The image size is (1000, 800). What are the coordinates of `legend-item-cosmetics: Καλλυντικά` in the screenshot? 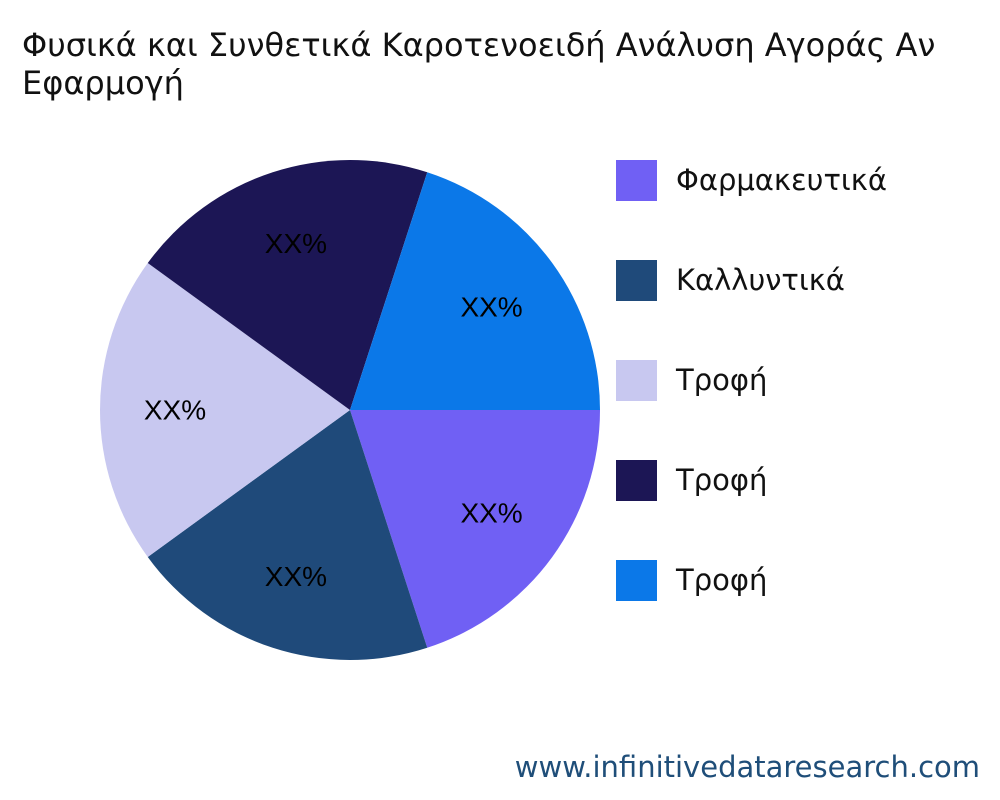 It's located at (751, 280).